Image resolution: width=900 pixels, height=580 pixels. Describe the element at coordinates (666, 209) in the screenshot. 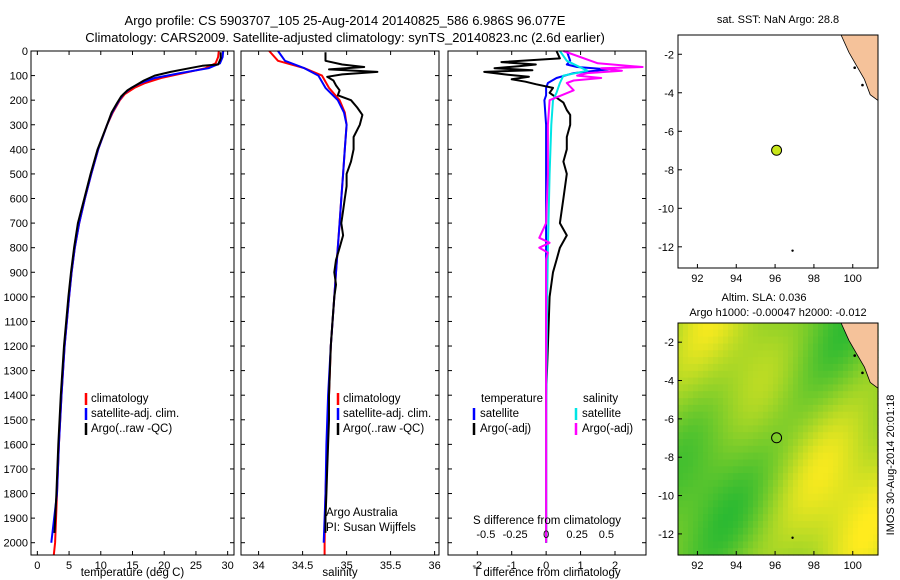

I see `map-y-tick-label: -10` at that location.